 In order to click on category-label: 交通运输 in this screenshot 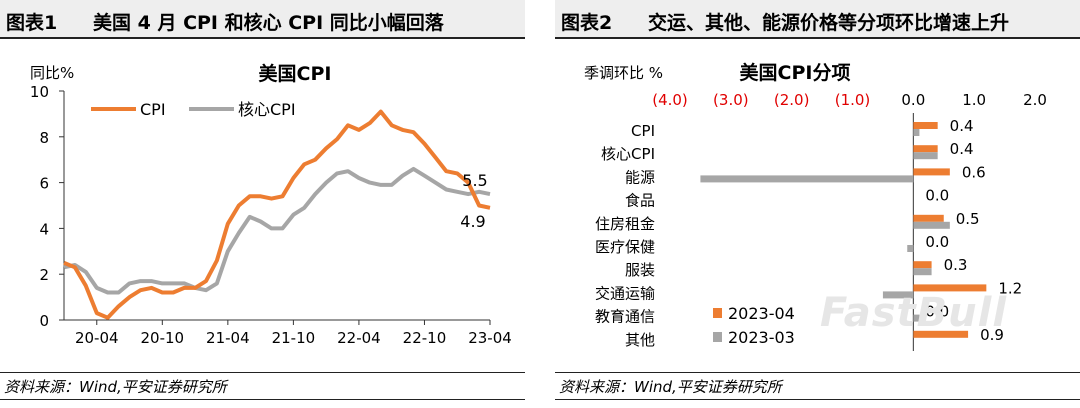, I will do `click(625, 293)`.